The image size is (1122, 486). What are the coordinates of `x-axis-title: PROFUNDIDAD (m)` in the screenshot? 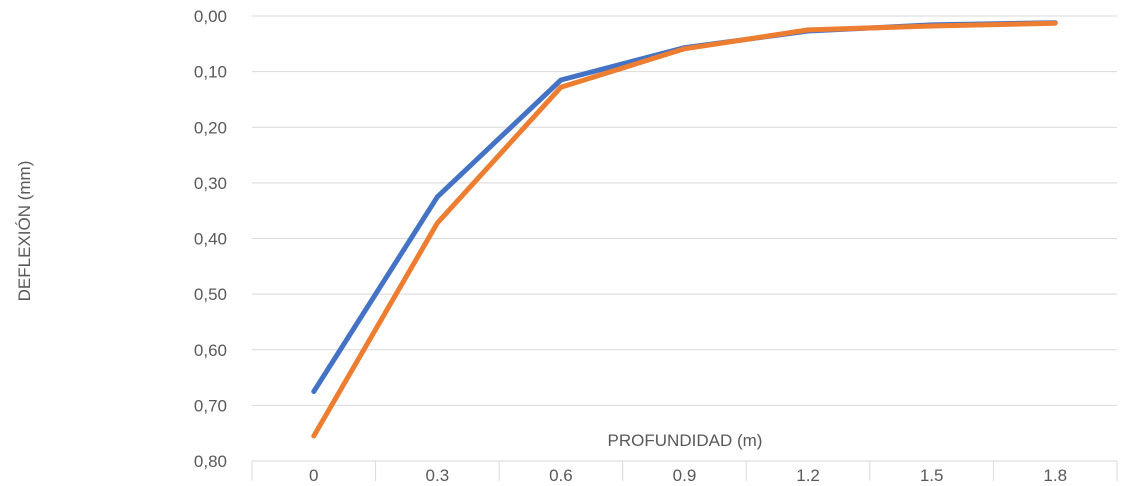 It's located at (685, 440).